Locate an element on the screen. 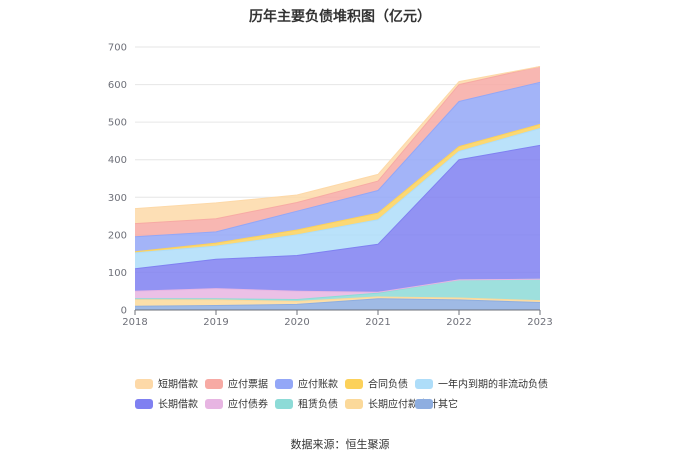 This screenshot has height=460, width=680. y-tick-label-700: 700 is located at coordinates (117, 48).